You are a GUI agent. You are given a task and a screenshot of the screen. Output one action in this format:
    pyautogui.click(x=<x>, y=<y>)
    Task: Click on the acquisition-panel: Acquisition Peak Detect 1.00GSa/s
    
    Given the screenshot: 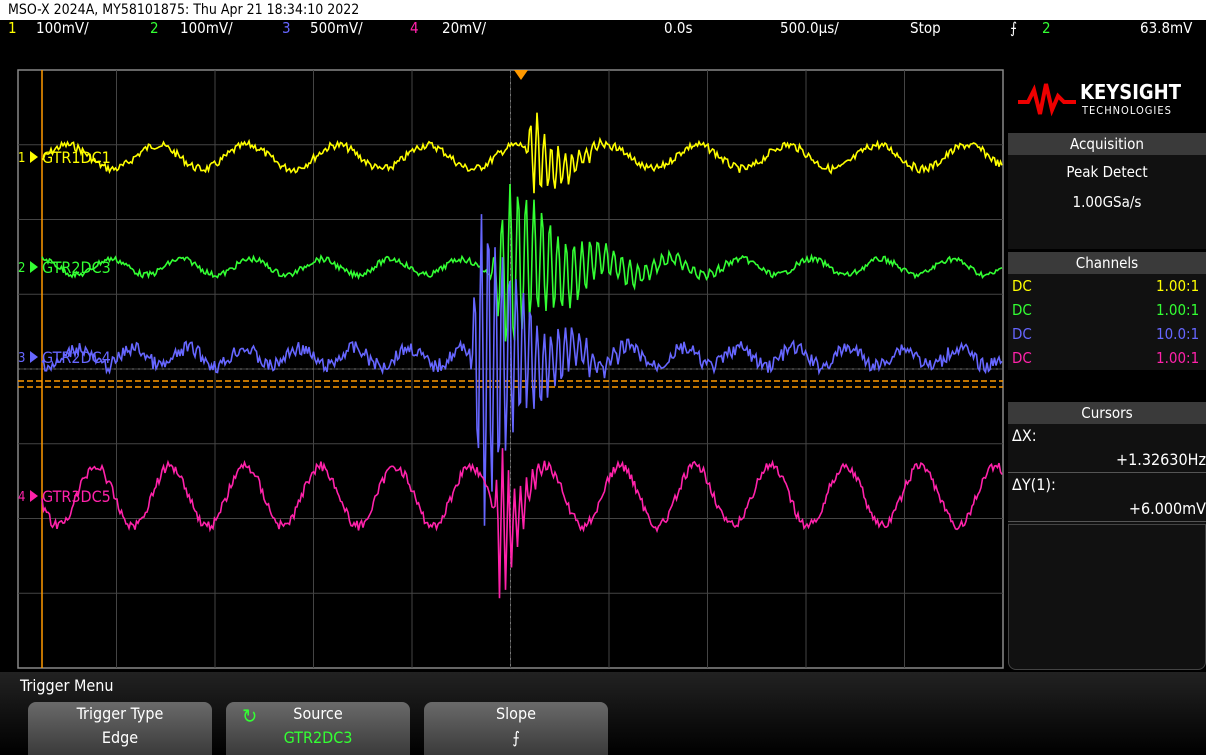 What is the action you would take?
    pyautogui.click(x=1107, y=191)
    